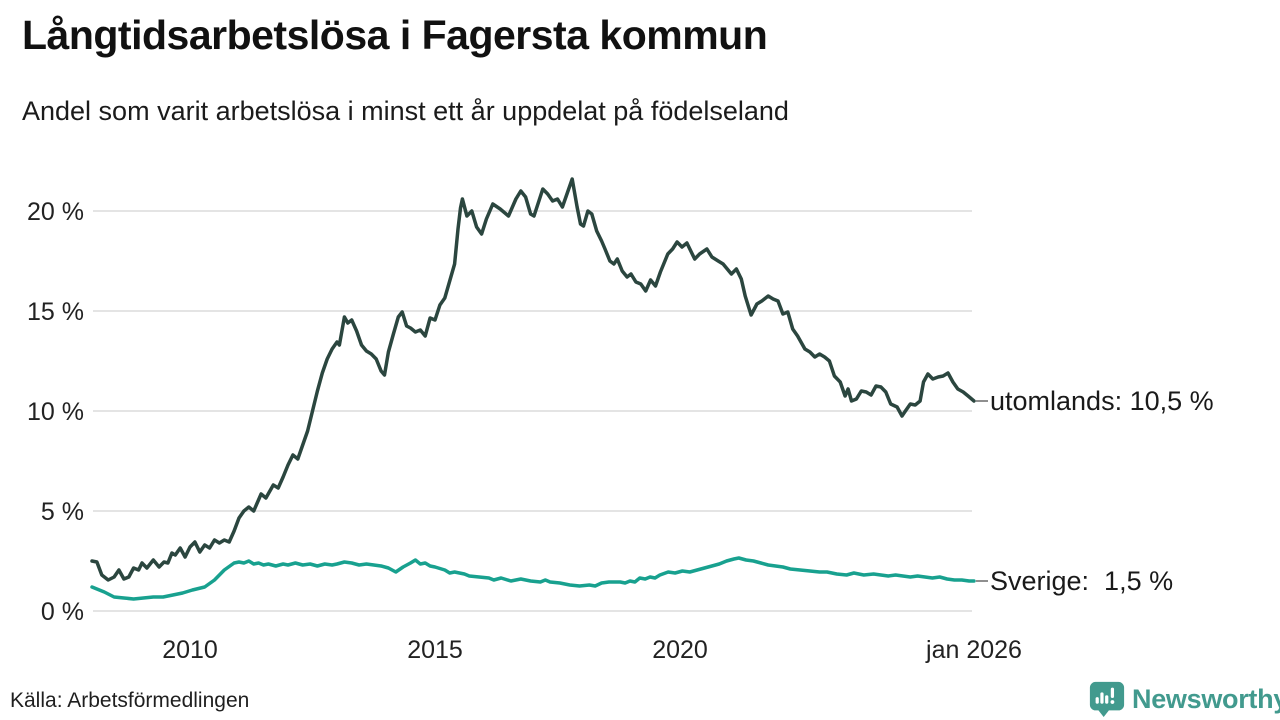 The width and height of the screenshot is (1280, 720). What do you see at coordinates (55, 212) in the screenshot?
I see `y-tick-label: 20 %` at bounding box center [55, 212].